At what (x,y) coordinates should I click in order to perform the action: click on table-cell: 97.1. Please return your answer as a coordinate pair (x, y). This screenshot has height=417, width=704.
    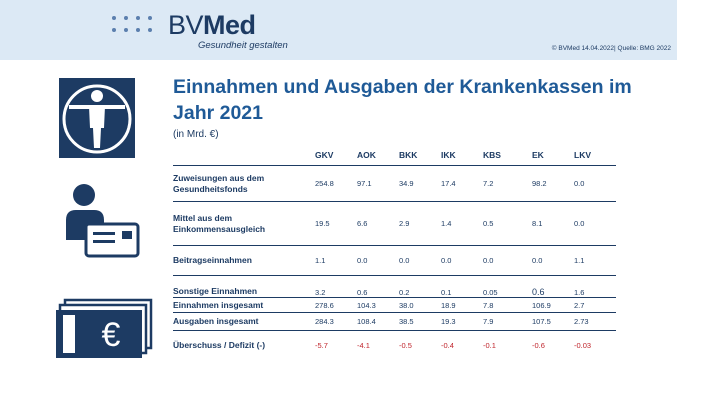
    Looking at the image, I should click on (378, 183).